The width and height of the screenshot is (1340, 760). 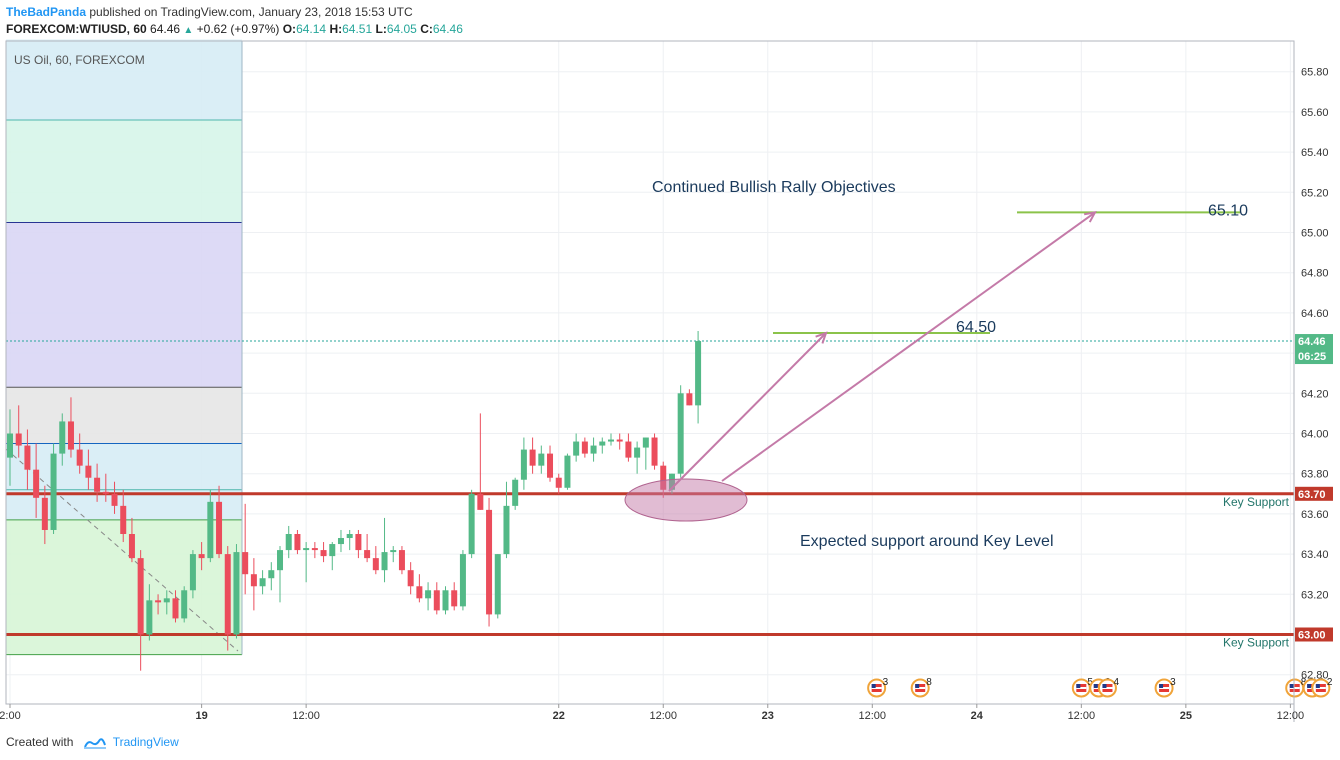 I want to click on last-price: 64.46, so click(x=165, y=29).